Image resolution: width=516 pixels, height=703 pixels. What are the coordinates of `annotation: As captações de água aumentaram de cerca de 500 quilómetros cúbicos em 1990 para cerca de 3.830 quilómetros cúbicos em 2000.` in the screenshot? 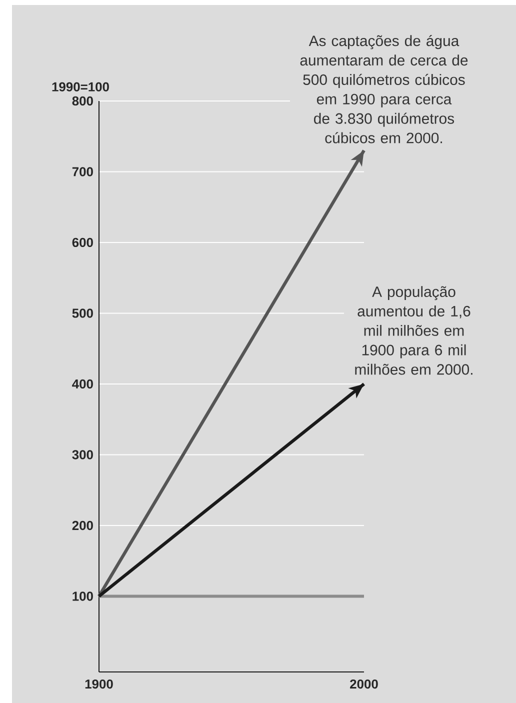 It's located at (384, 89).